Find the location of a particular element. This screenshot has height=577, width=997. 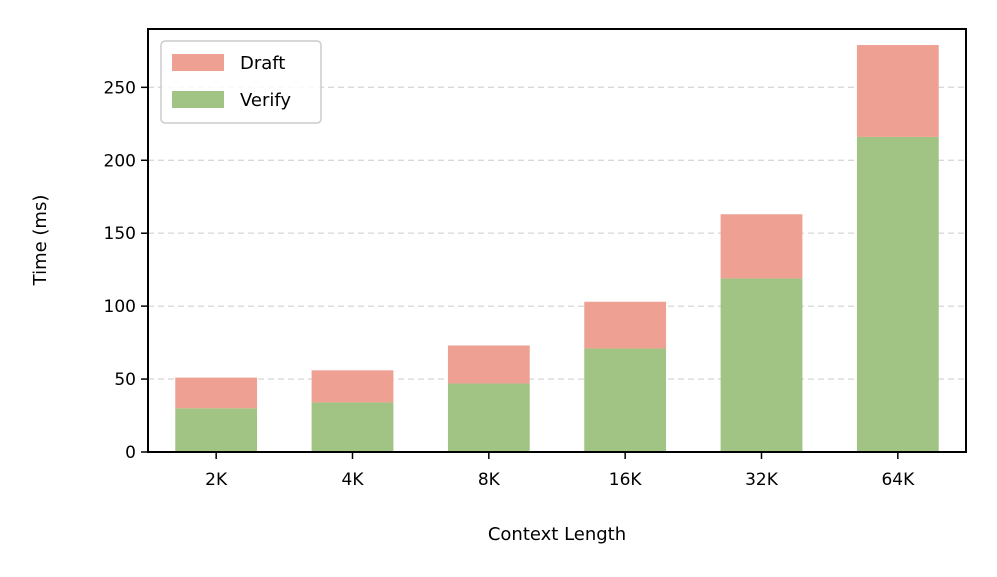

bar-verify-8k is located at coordinates (488, 417).